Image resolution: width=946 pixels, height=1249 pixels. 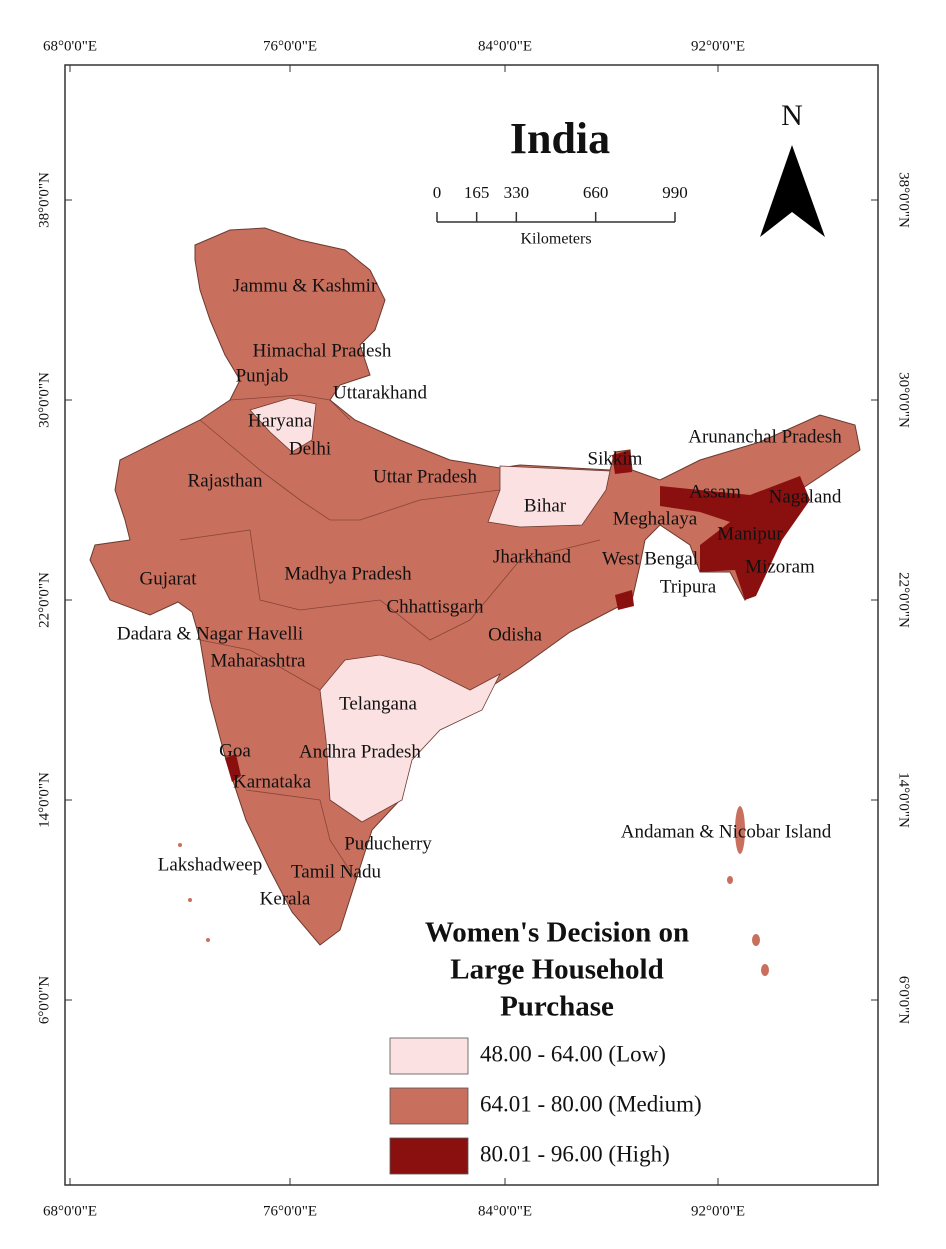 What do you see at coordinates (557, 933) in the screenshot?
I see `legend-title: Women's Decision on` at bounding box center [557, 933].